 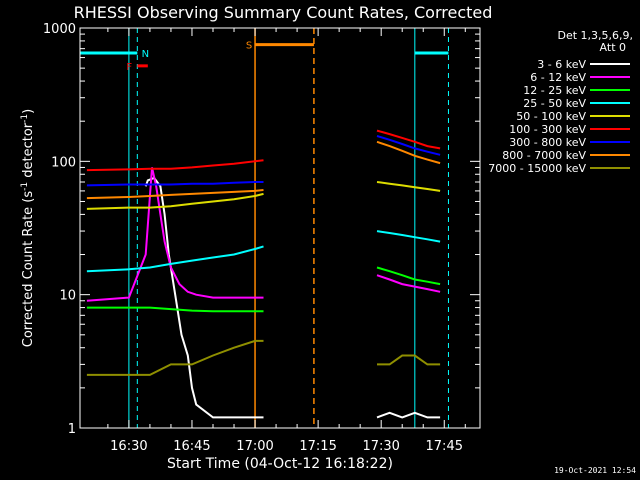 What do you see at coordinates (558, 77) in the screenshot?
I see `legend-label-1: 6 - 12 keV` at bounding box center [558, 77].